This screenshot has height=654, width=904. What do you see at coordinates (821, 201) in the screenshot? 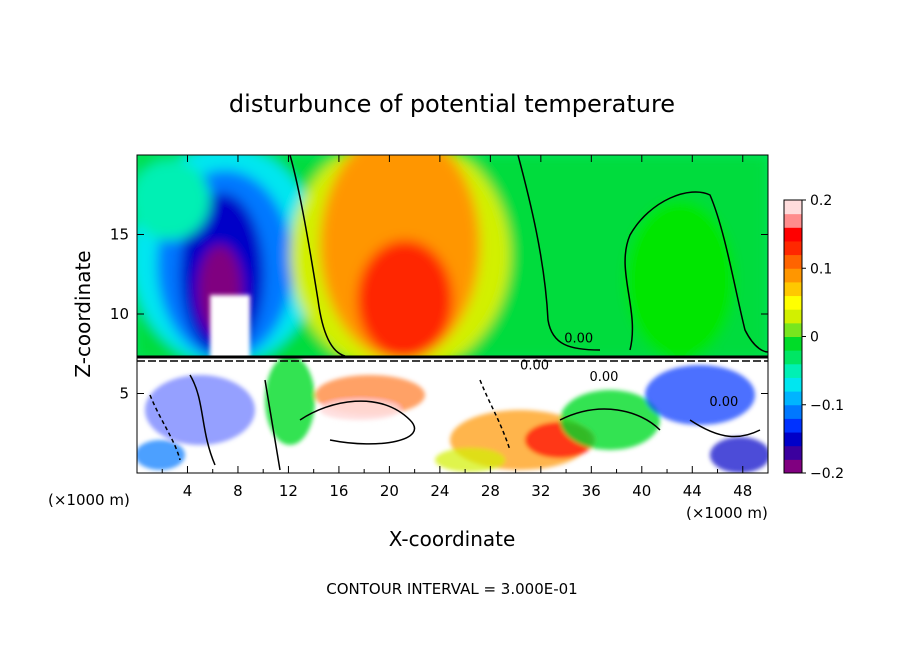
I see `colorbar-tick-label: 0.2` at bounding box center [821, 201].